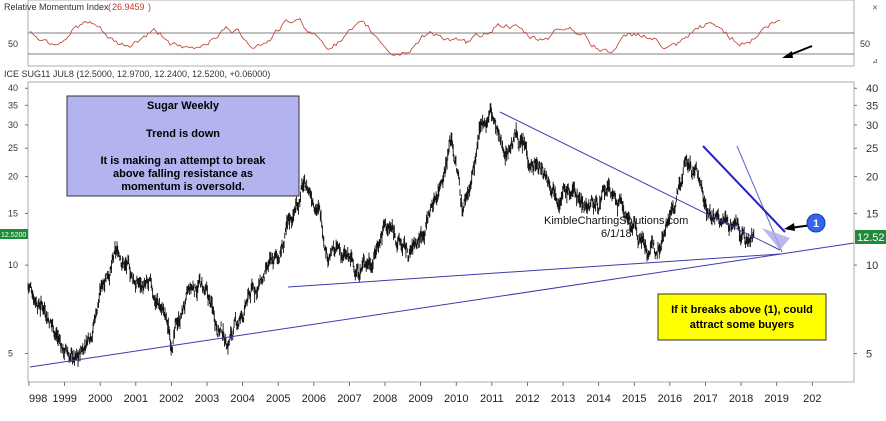  I want to click on x-tick-label: 2005, so click(278, 399).